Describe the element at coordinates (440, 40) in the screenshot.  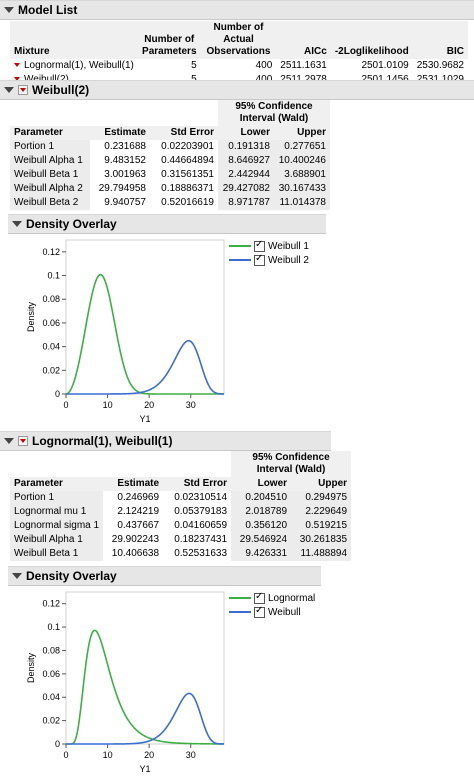
I see `col-bic: BIC` at that location.